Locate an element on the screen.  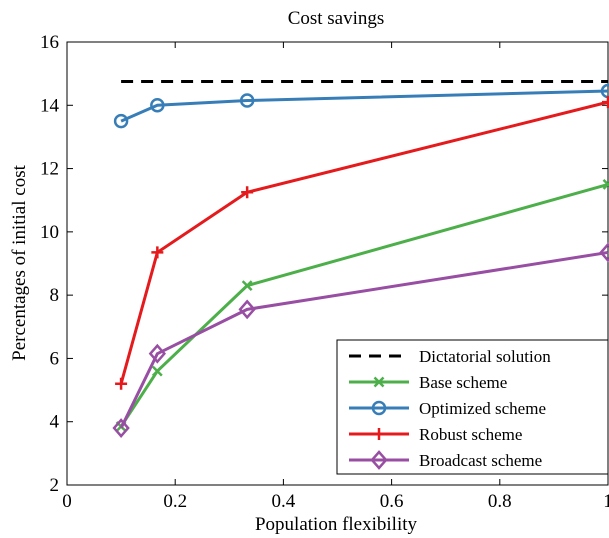
legend-label: Optimized scheme is located at coordinates (482, 408).